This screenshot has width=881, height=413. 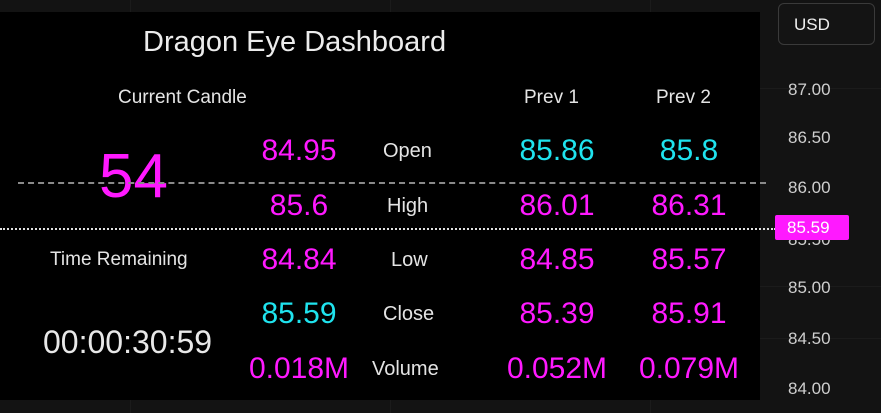 What do you see at coordinates (809, 137) in the screenshot?
I see `price-tick: 86.50` at bounding box center [809, 137].